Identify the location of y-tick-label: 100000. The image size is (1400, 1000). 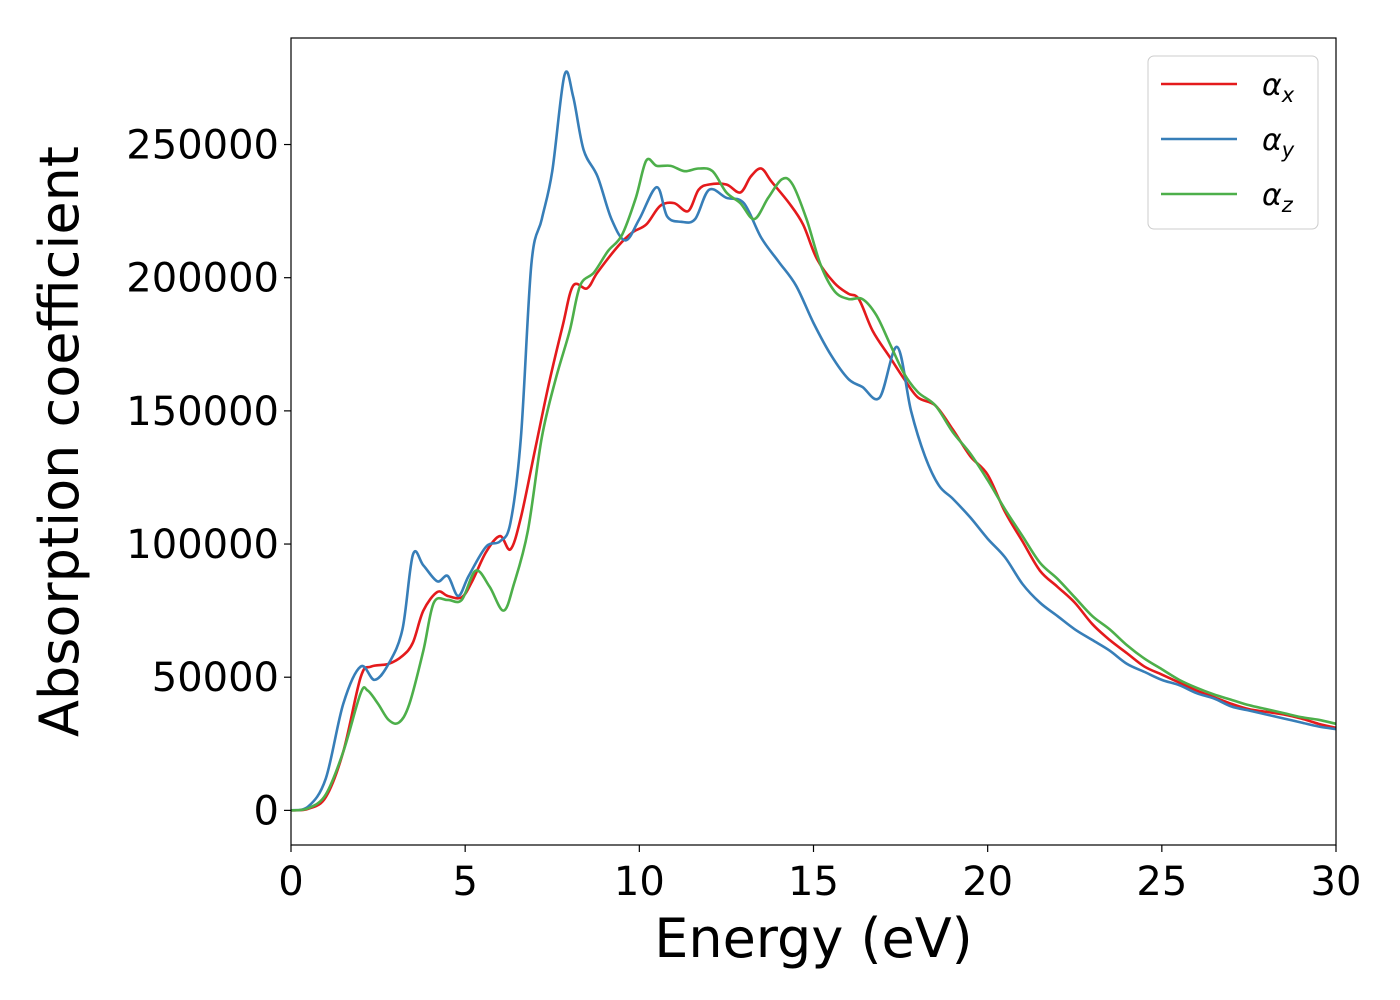
(202, 545).